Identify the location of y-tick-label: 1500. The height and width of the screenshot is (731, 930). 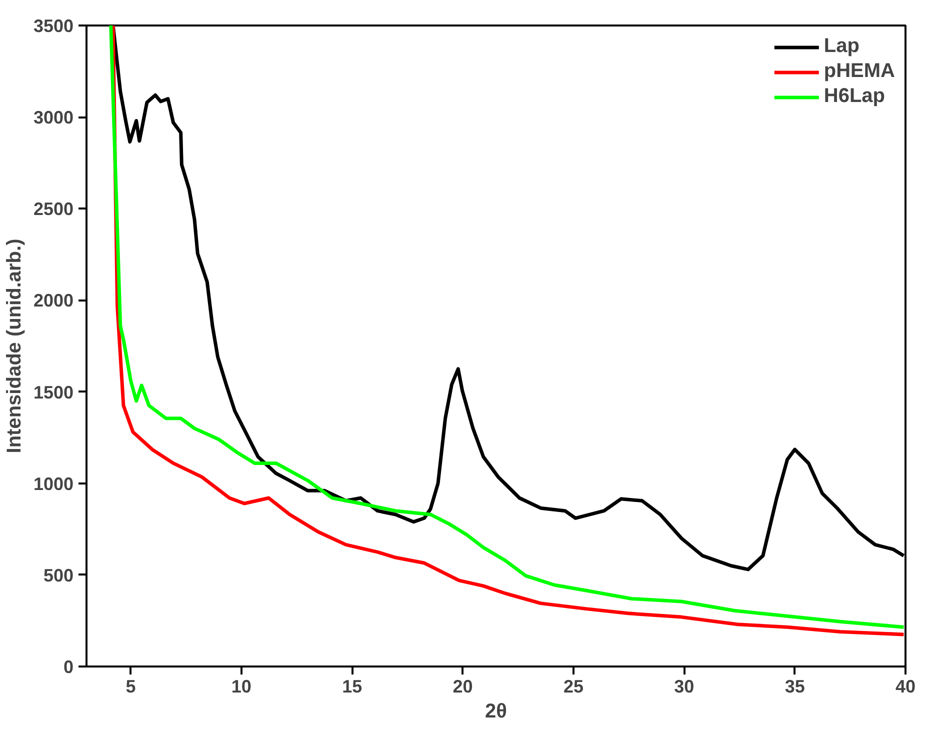
(53, 392).